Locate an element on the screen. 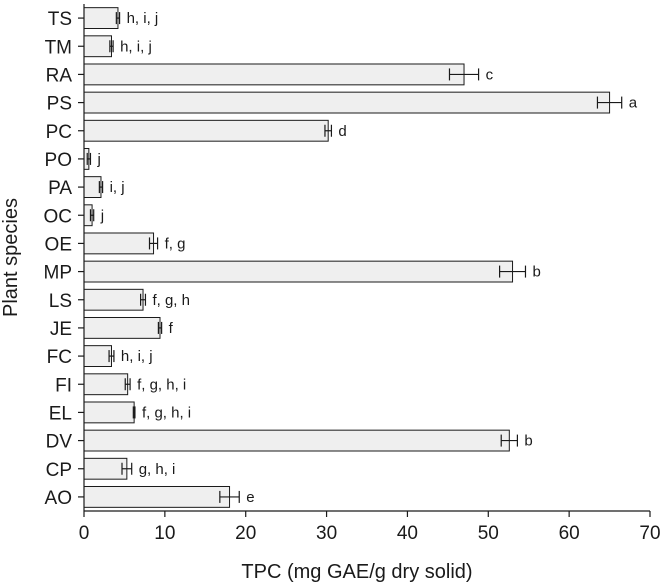 The height and width of the screenshot is (586, 663). bar-je is located at coordinates (122, 327).